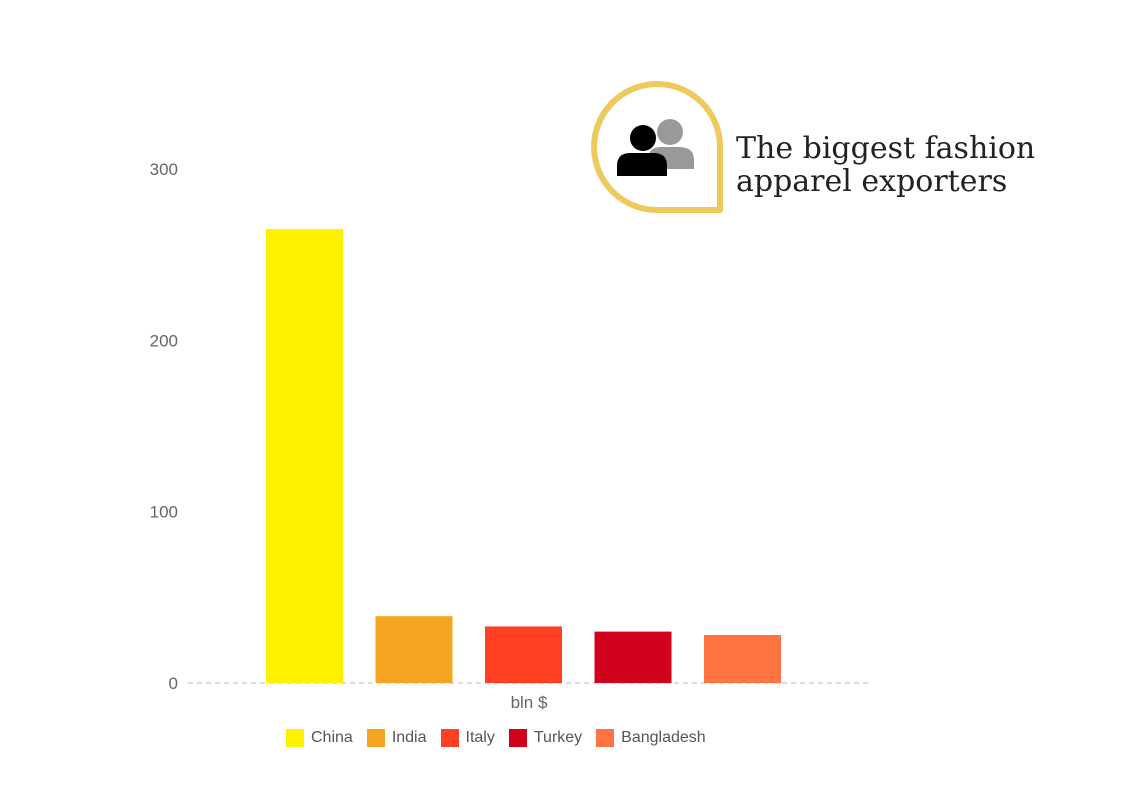 The height and width of the screenshot is (793, 1125). I want to click on legend-item-turkey: Turkey, so click(545, 738).